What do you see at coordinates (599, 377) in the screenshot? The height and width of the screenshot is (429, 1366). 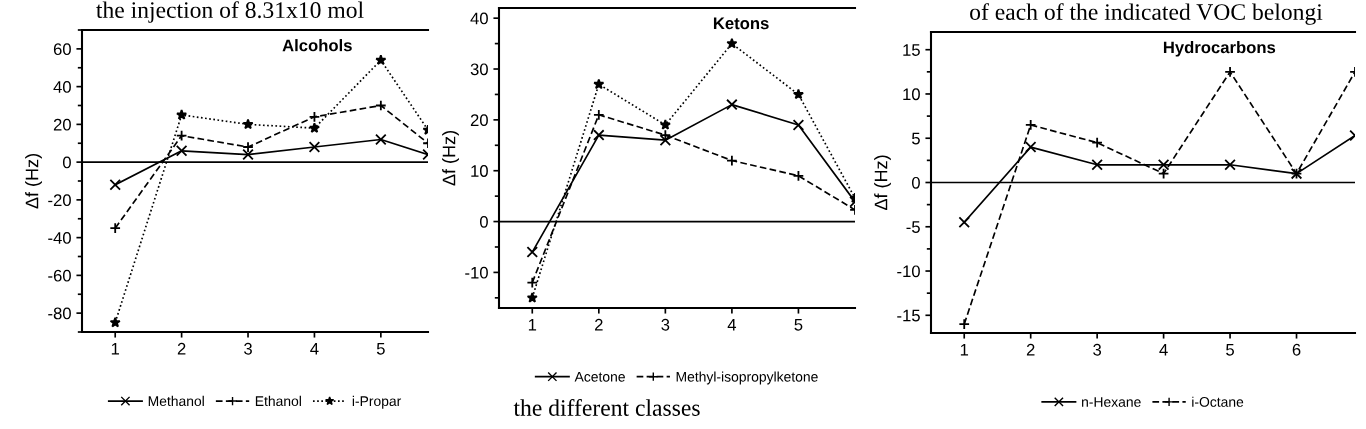 I see `legend-label: Acetone` at bounding box center [599, 377].